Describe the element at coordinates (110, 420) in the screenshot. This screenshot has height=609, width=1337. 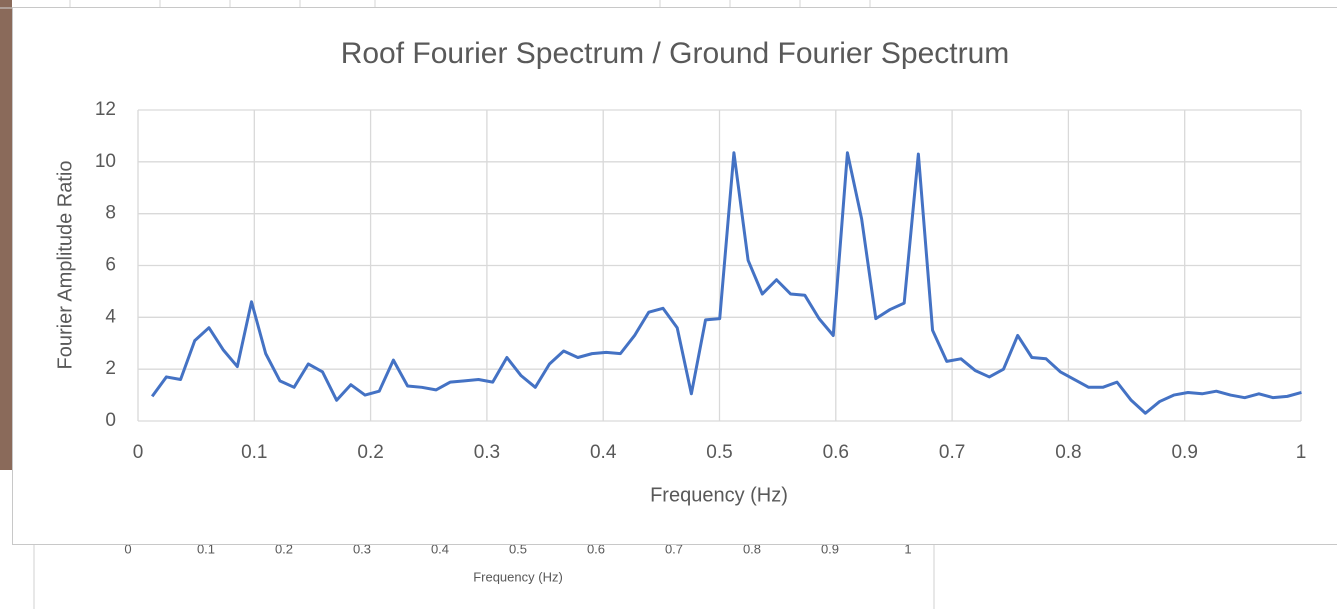
I see `y-tick-label: 0` at that location.